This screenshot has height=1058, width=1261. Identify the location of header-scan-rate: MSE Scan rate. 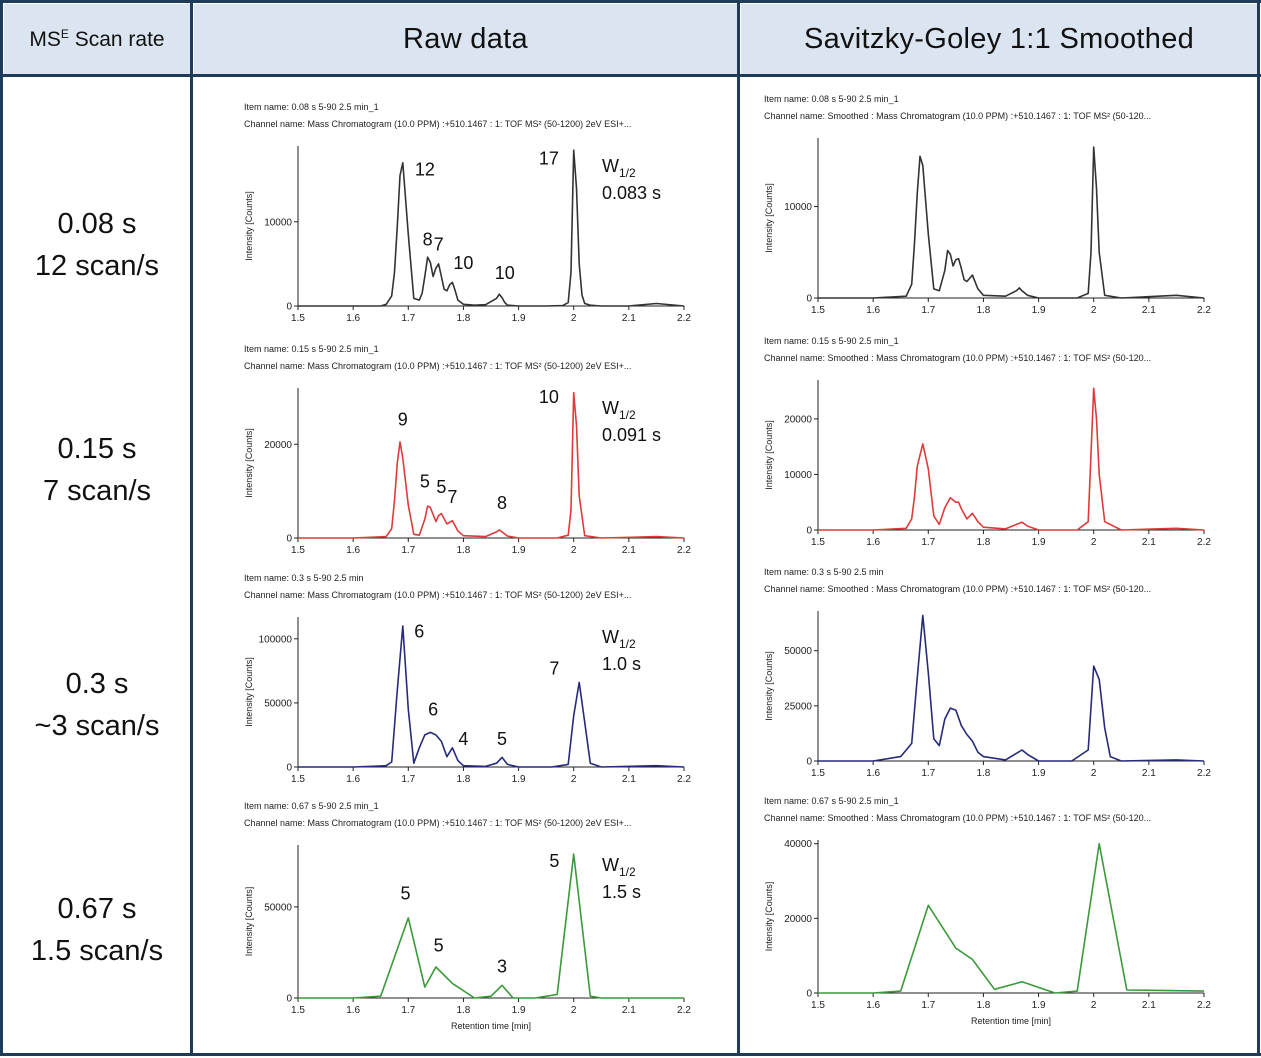
(97, 39).